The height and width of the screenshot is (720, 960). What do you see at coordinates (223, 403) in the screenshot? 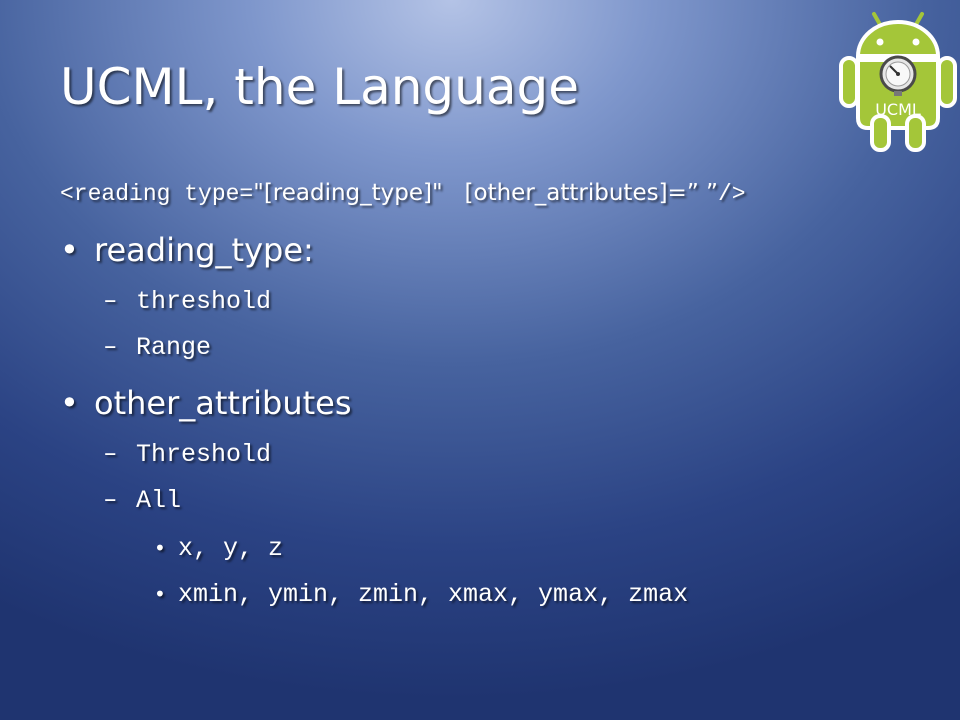
I see `bullet-label: other_attributes` at bounding box center [223, 403].